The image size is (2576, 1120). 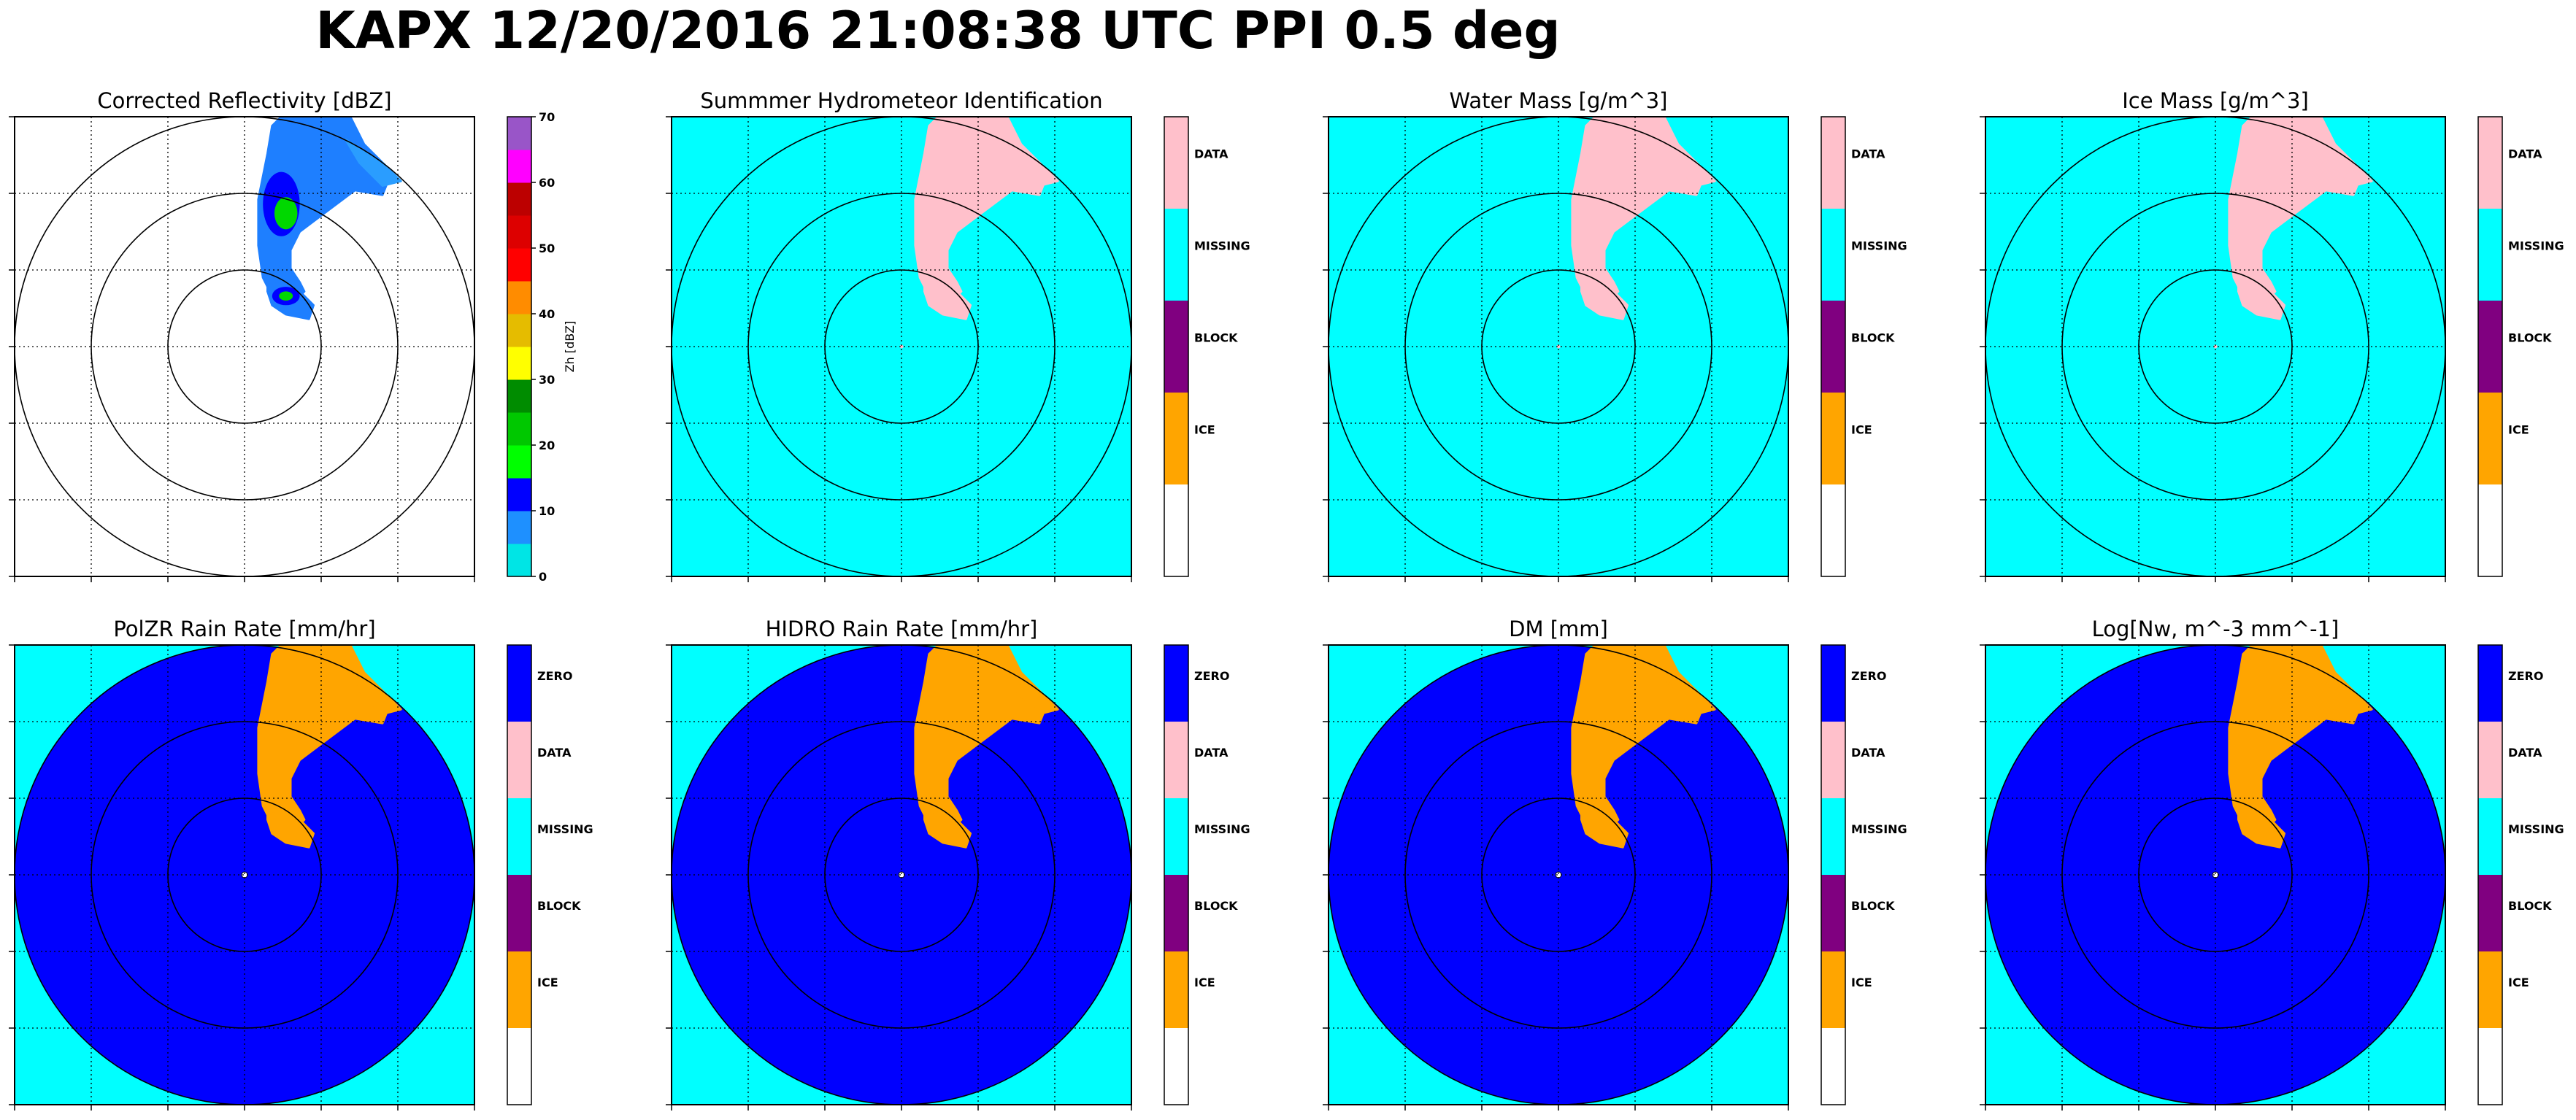 What do you see at coordinates (901, 100) in the screenshot?
I see `panel-title: Summmer Hydrometeor Identification` at bounding box center [901, 100].